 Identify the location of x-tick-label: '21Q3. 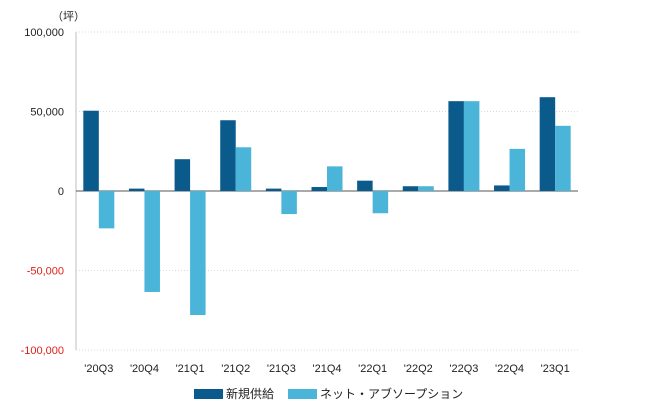
(281, 369).